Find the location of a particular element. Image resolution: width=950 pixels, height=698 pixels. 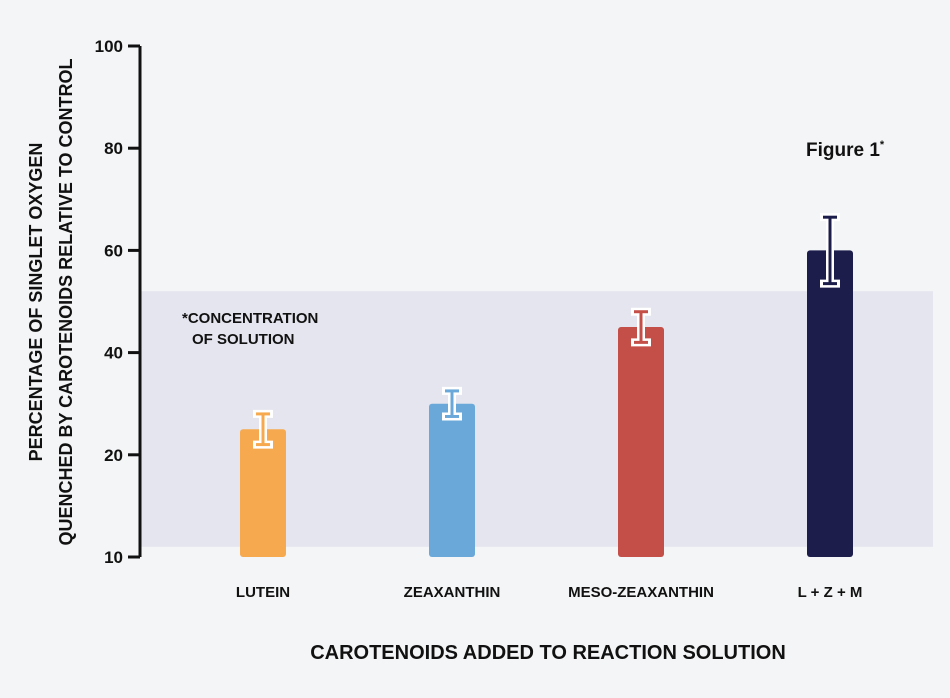

bar-group: MESO-ZEAXANTHIN is located at coordinates (641, 454).